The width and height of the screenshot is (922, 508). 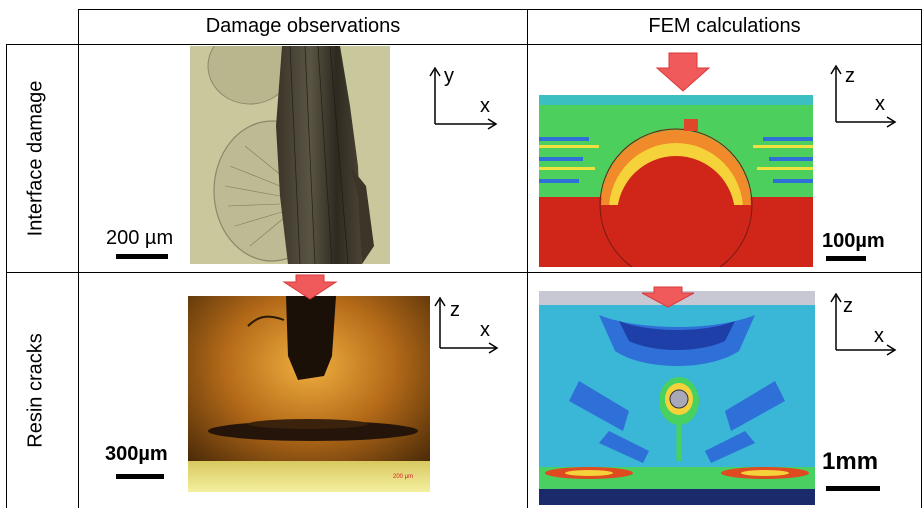 I want to click on row-label-resin-cracks: Resin cracks, so click(x=35, y=390).